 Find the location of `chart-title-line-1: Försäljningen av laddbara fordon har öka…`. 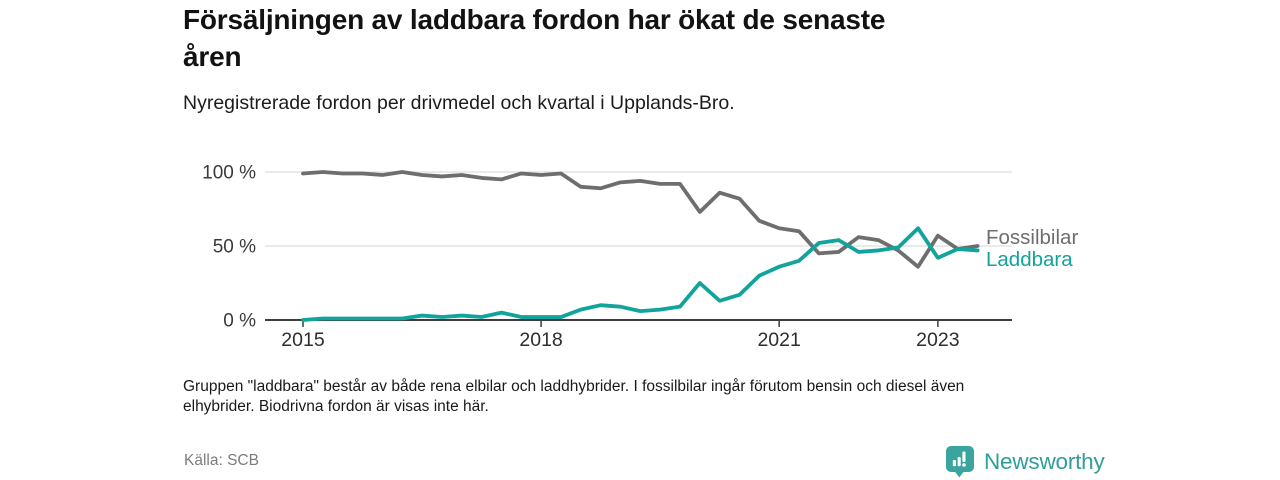

chart-title-line-1: Försäljningen av laddbara fordon har öka… is located at coordinates (534, 19).